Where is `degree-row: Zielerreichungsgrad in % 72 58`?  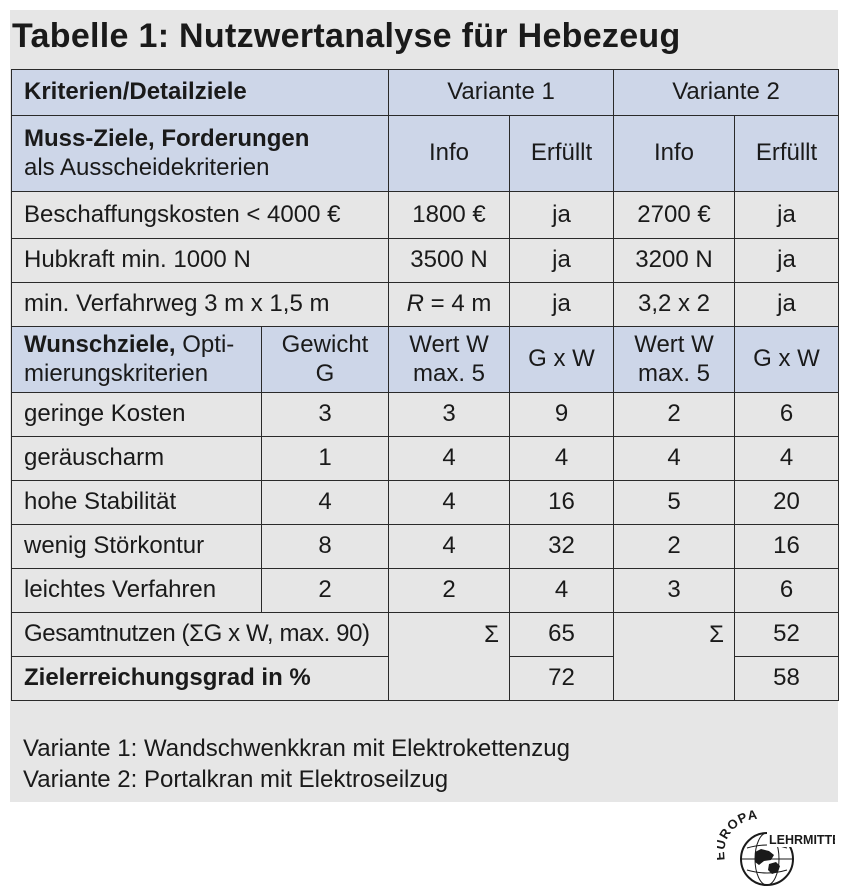
degree-row: Zielerreichungsgrad in % 72 58 is located at coordinates (425, 678).